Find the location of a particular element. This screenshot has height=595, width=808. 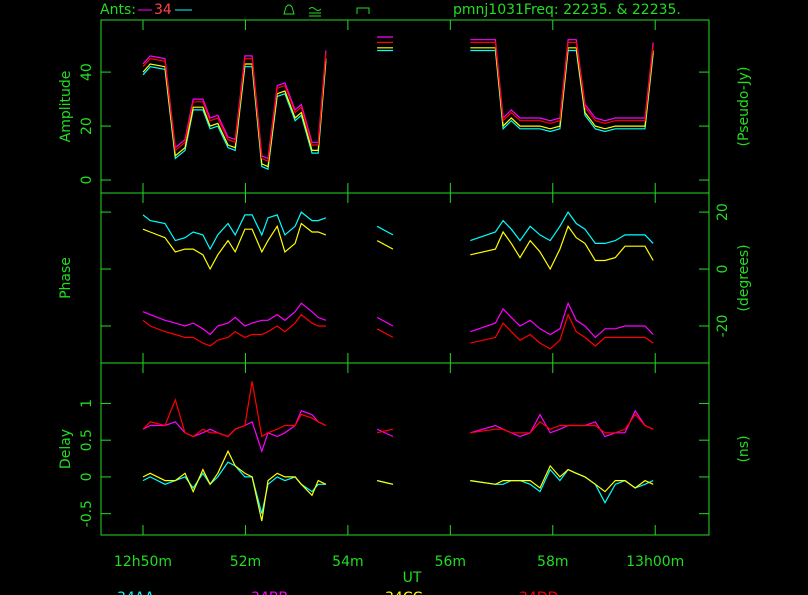

x-axis-label: UT is located at coordinates (412, 578).